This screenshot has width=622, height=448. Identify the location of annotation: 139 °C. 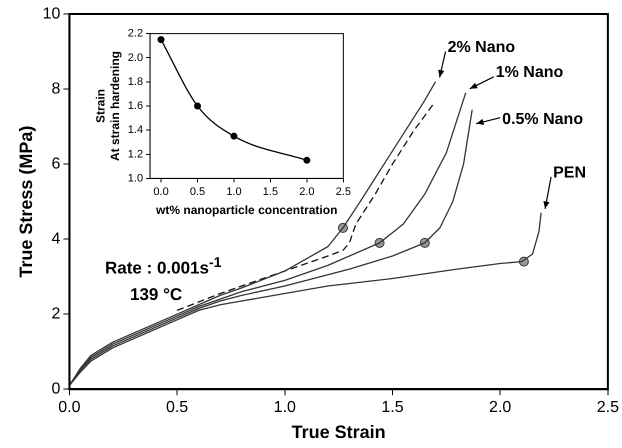
(156, 295).